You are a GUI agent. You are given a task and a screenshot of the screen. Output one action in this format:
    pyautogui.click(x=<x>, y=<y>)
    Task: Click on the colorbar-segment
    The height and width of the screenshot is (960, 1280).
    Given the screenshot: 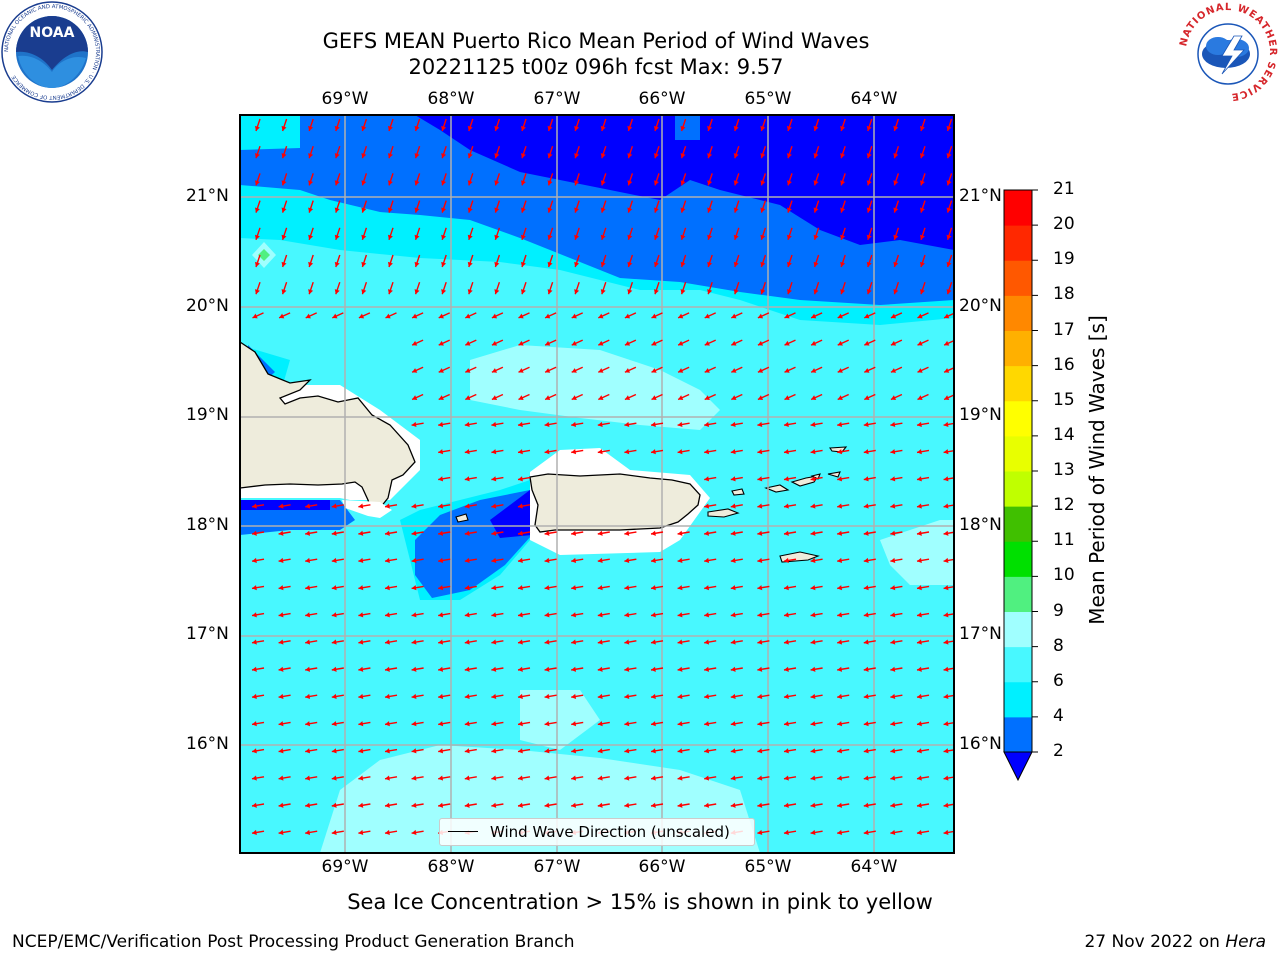 What is the action you would take?
    pyautogui.click(x=1018, y=559)
    